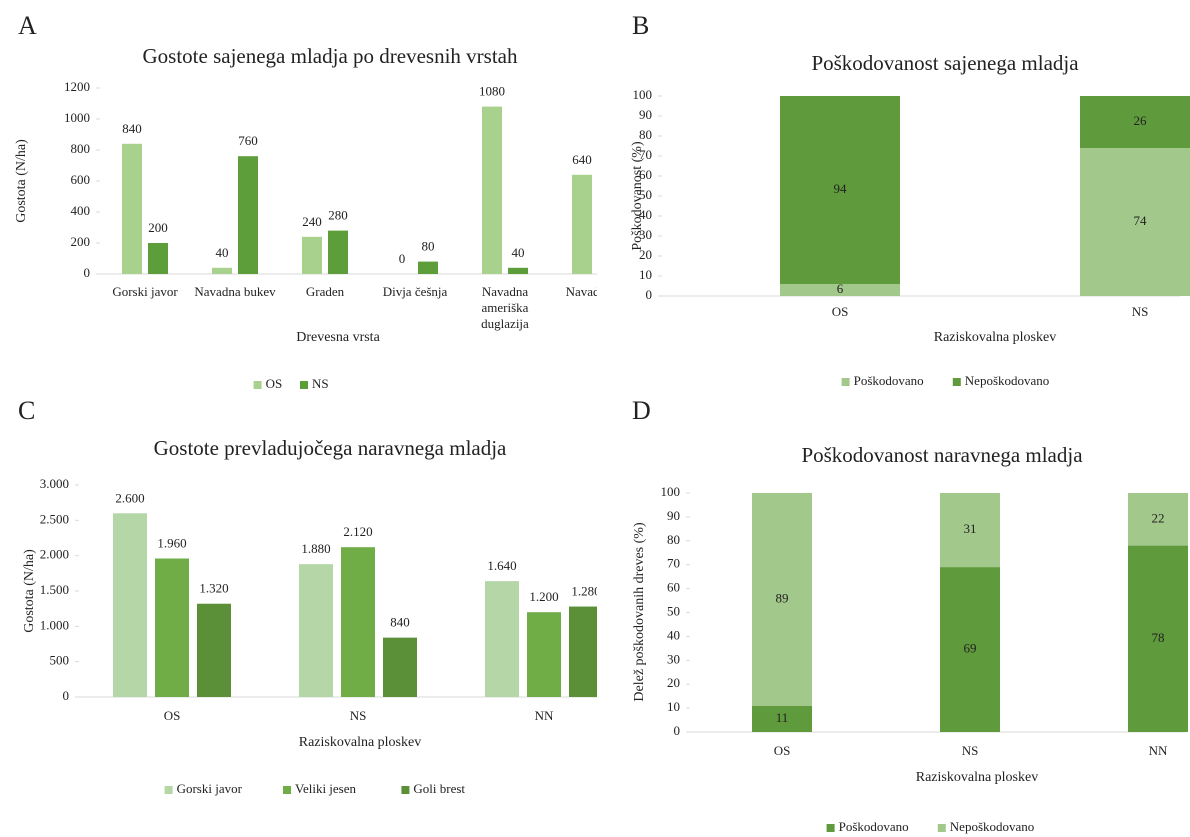  I want to click on y-tick-label: 2.500, so click(54, 518).